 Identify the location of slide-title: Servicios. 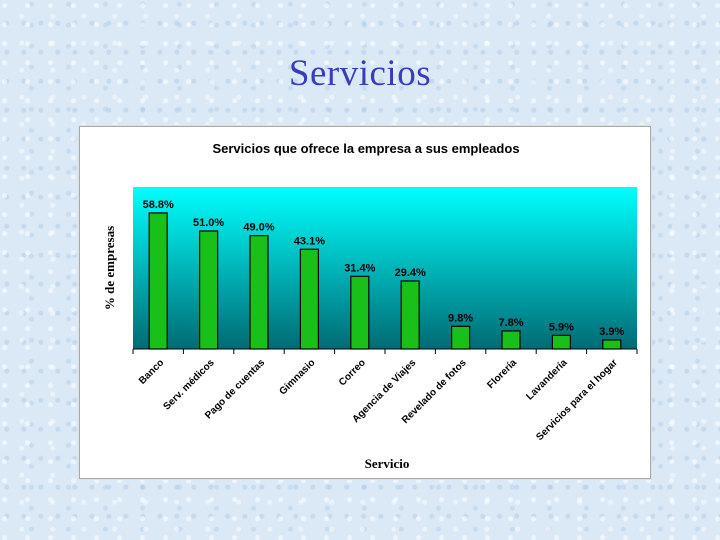
(360, 73).